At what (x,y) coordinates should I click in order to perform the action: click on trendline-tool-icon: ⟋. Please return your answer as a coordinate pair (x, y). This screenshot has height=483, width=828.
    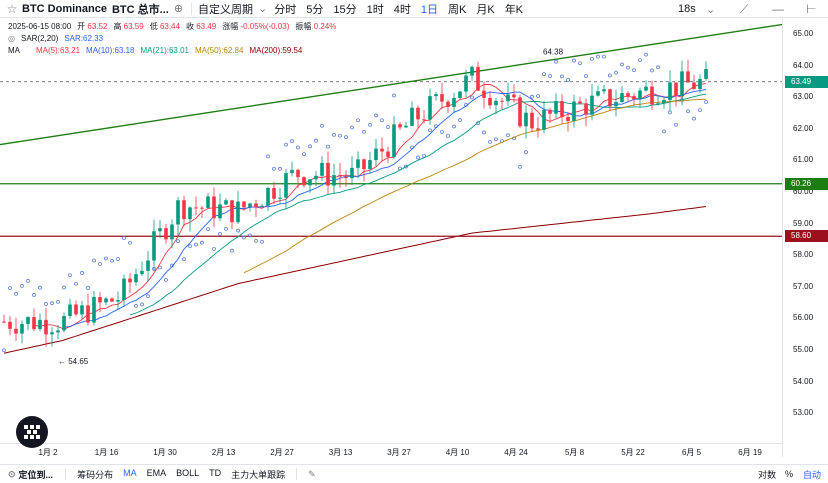
    Looking at the image, I should click on (744, 8).